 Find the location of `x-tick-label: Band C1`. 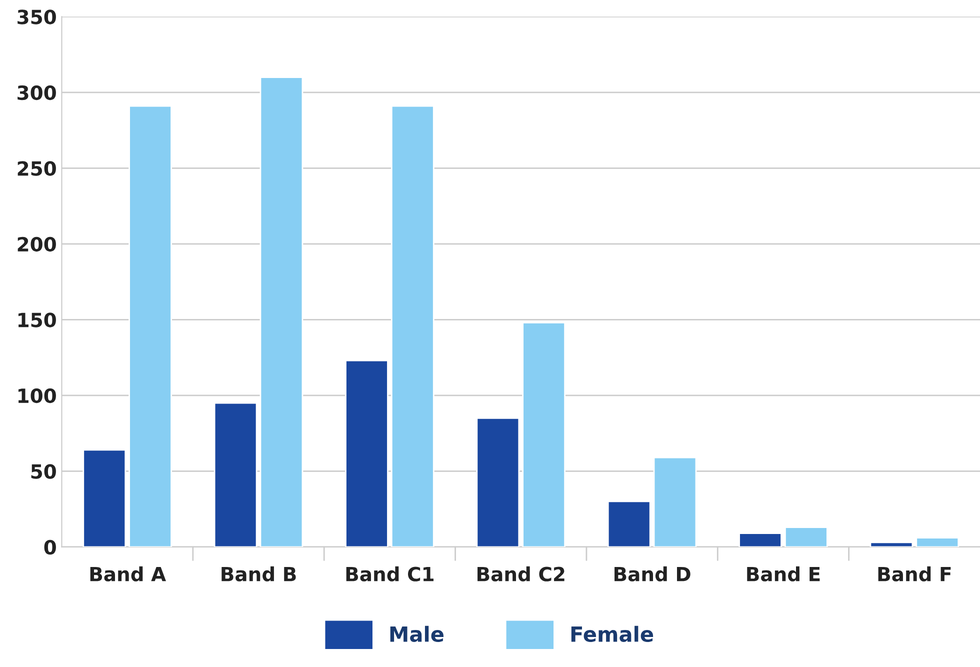

x-tick-label: Band C1 is located at coordinates (390, 574).